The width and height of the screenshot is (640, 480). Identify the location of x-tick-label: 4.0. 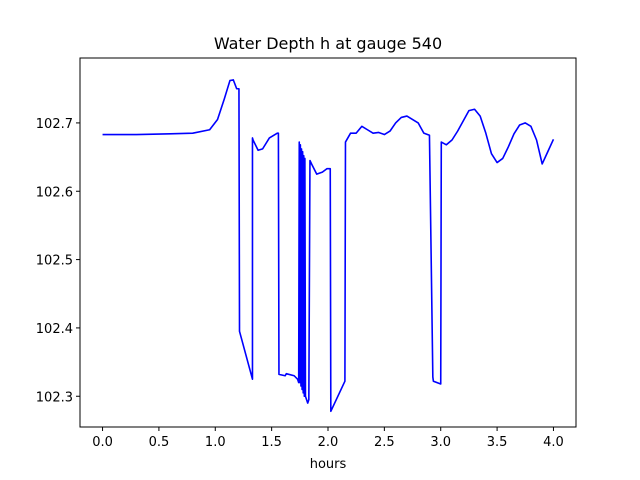
(553, 442).